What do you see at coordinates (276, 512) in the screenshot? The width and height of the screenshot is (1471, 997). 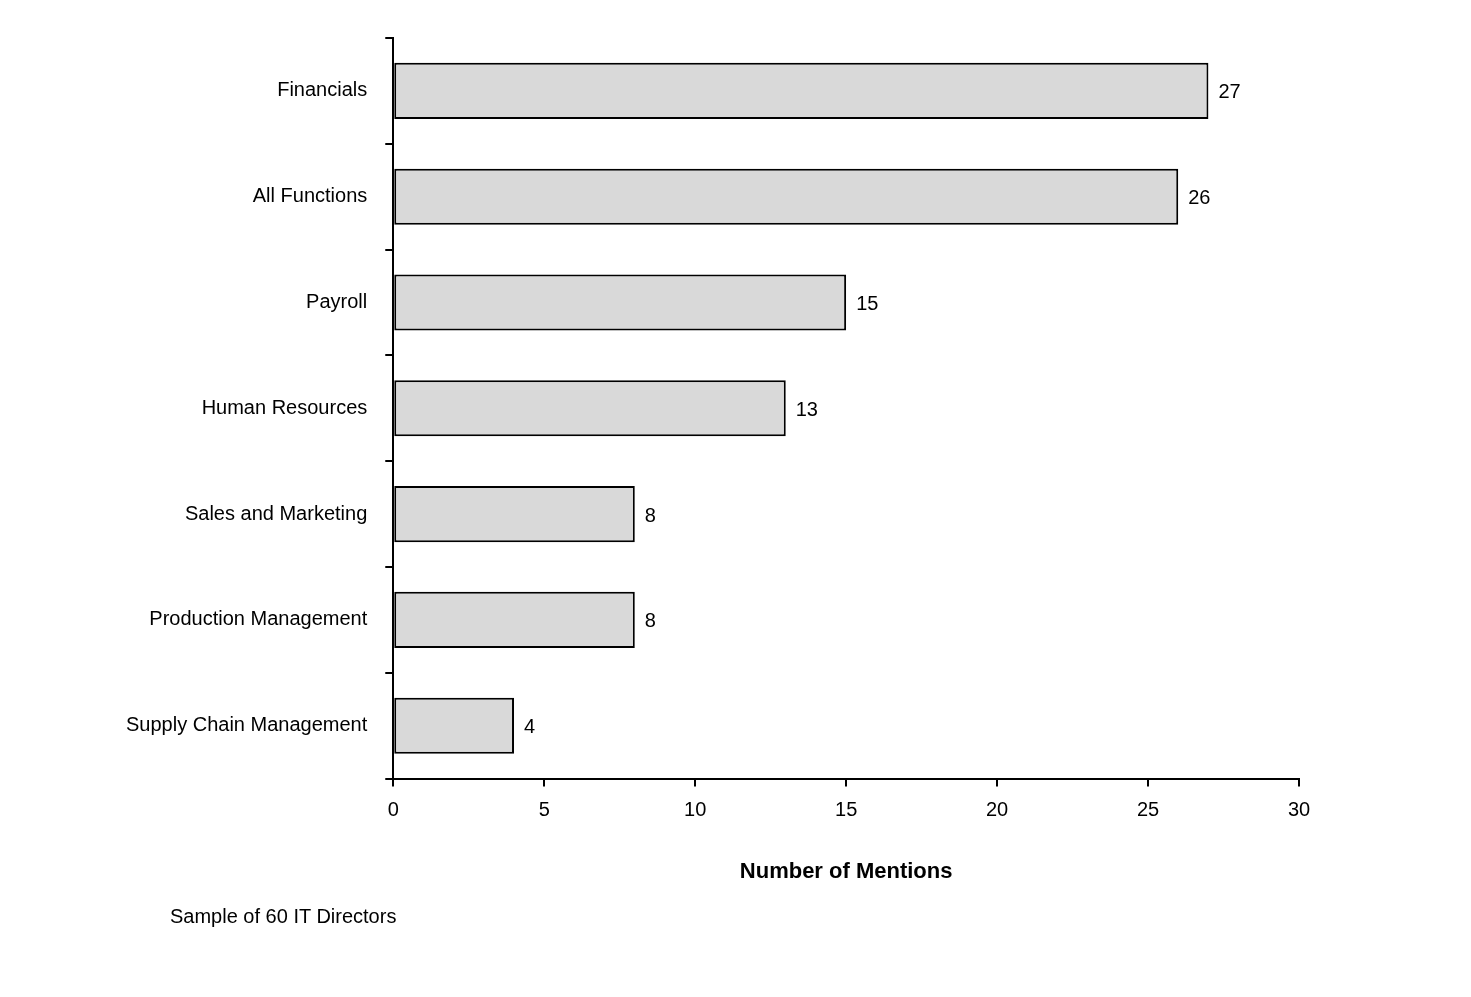 I see `y-tick-label: Sales and Marketing` at bounding box center [276, 512].